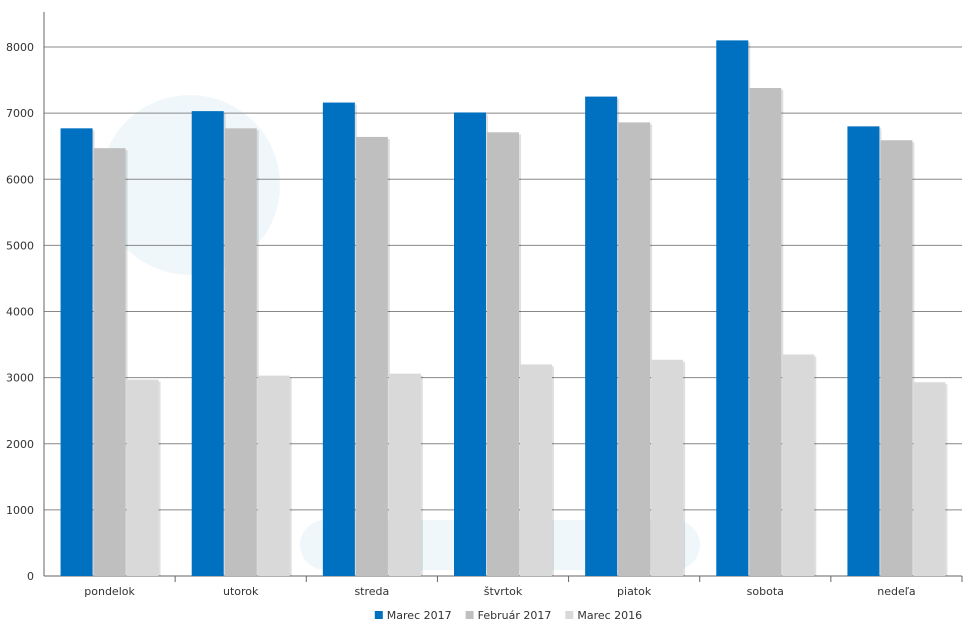 The width and height of the screenshot is (977, 642). Describe the element at coordinates (20, 179) in the screenshot. I see `y-tick-label: 6000` at that location.